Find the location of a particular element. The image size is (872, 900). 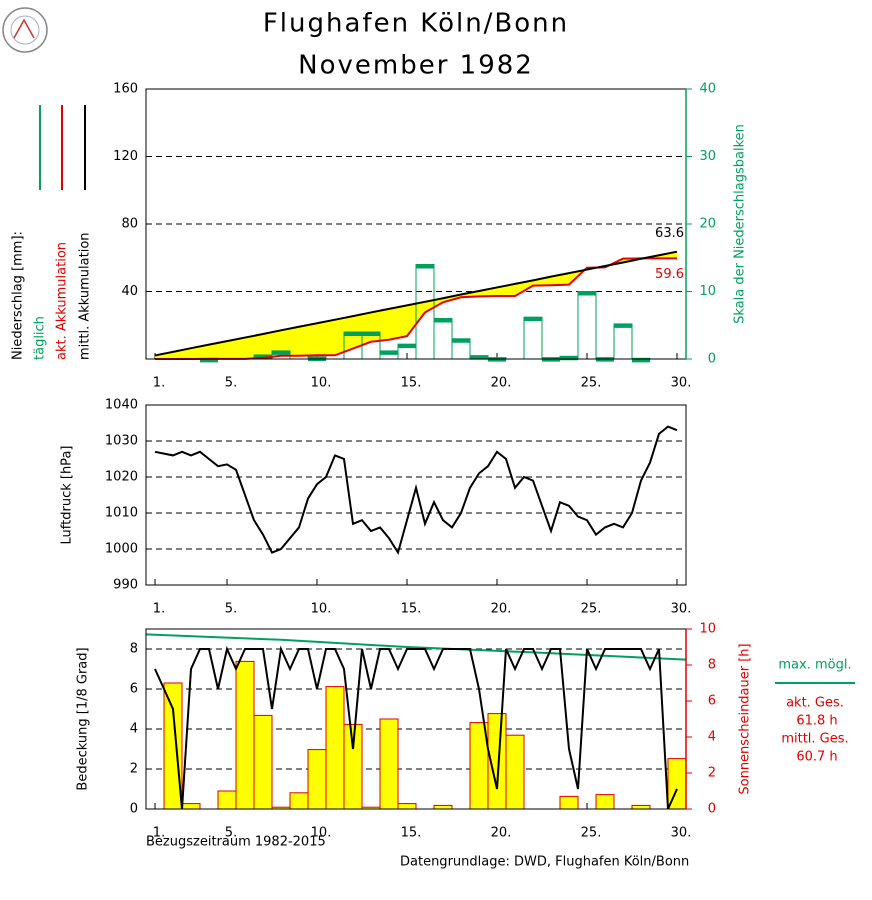

y2-axis-label: Skala der Niederschlagsbalken is located at coordinates (740, 224).